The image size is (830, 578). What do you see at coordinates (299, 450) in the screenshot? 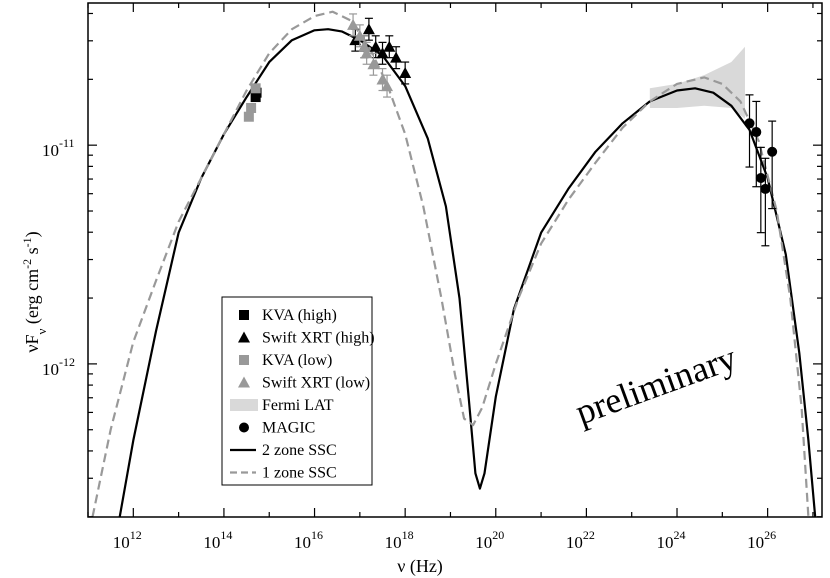
I see `legend-label-2-zone-ssc: 2 zone SSC` at bounding box center [299, 450].